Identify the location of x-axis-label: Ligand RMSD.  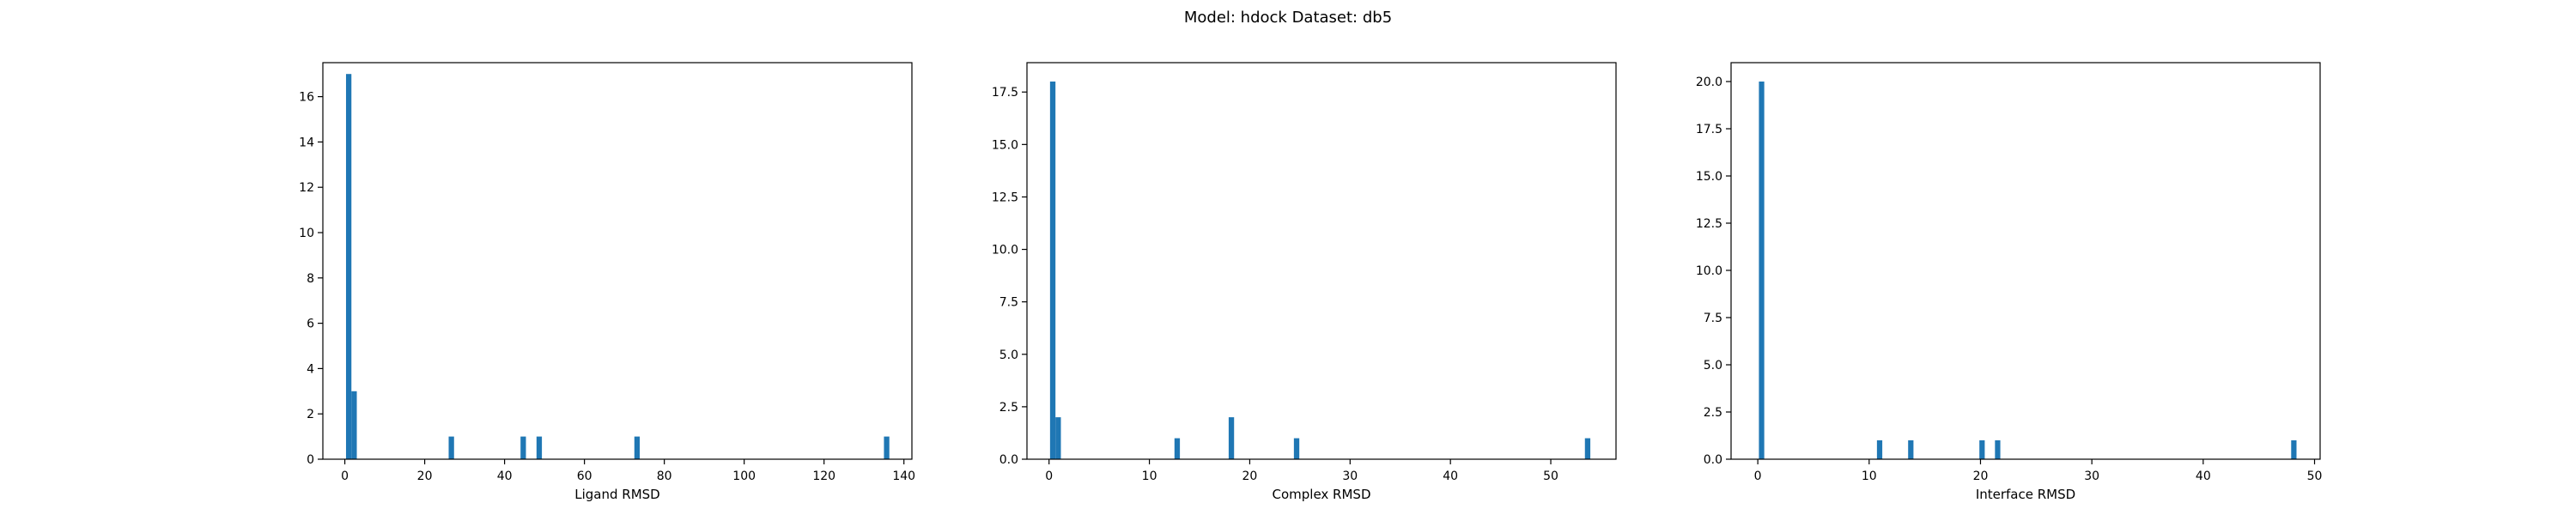
(616, 494).